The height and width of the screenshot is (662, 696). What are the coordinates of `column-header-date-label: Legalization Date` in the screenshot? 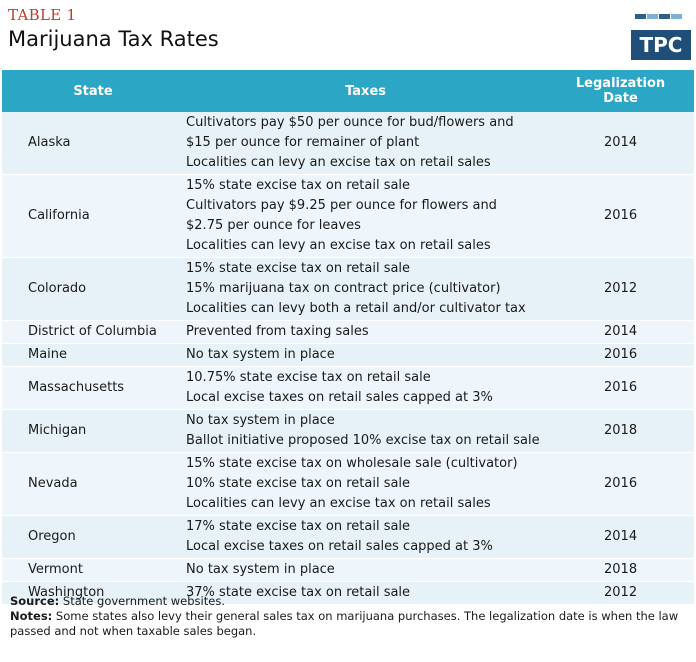 It's located at (620, 91).